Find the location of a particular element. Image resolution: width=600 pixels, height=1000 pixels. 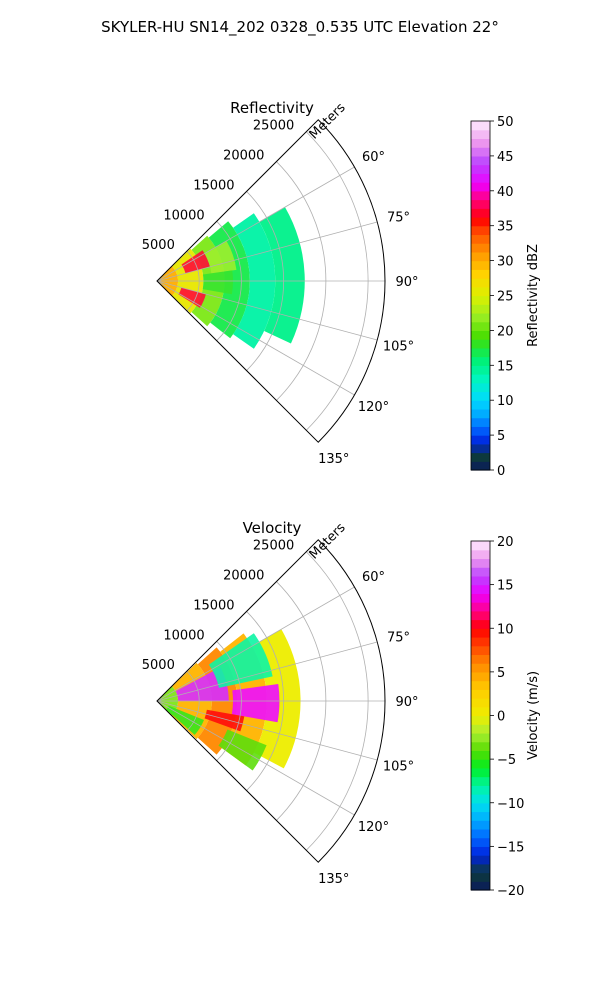

angle-tick-label: 135° is located at coordinates (333, 459).